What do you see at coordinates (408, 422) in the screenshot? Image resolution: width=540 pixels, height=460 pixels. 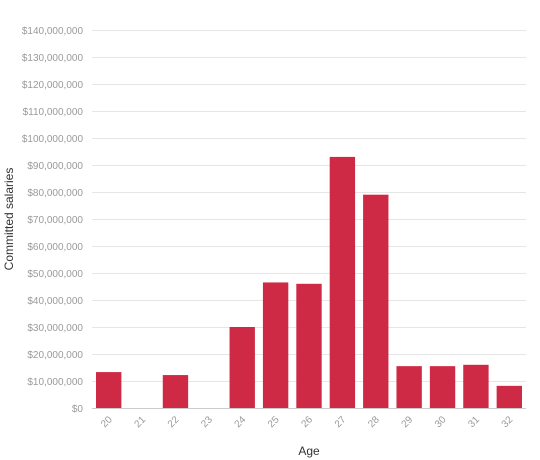 I see `x-tick-label: 29` at bounding box center [408, 422].